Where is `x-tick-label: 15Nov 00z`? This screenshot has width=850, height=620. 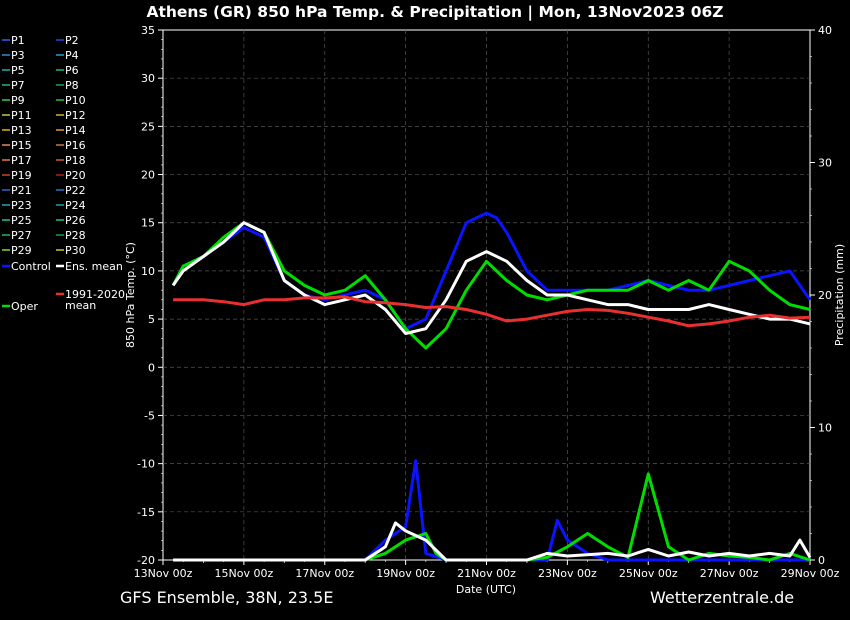 x-tick-label: 15Nov 00z is located at coordinates (244, 573).